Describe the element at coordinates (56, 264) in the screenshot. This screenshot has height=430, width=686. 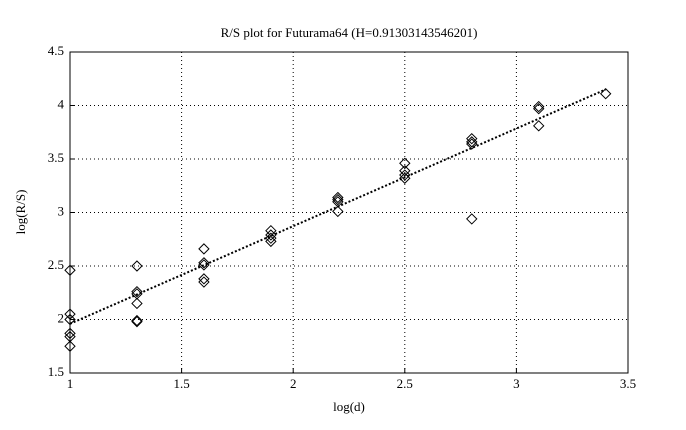
I see `y-tick-label: 2.5` at that location.